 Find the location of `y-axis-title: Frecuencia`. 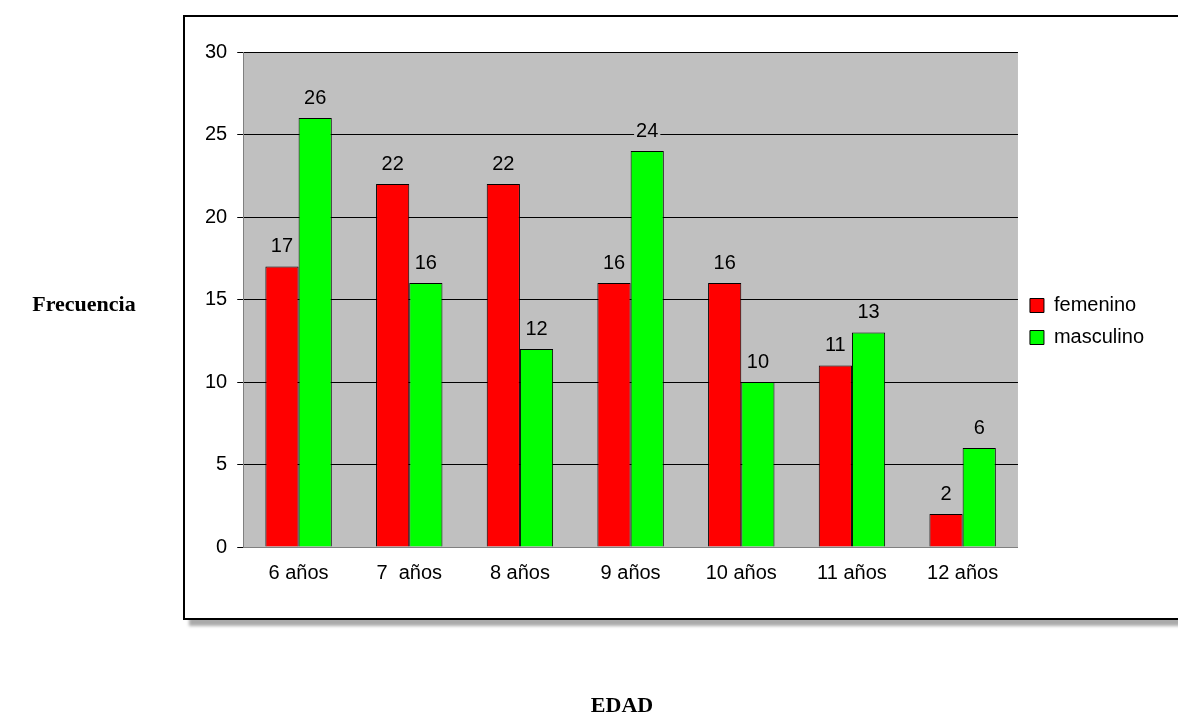

y-axis-title: Frecuencia is located at coordinates (84, 303).